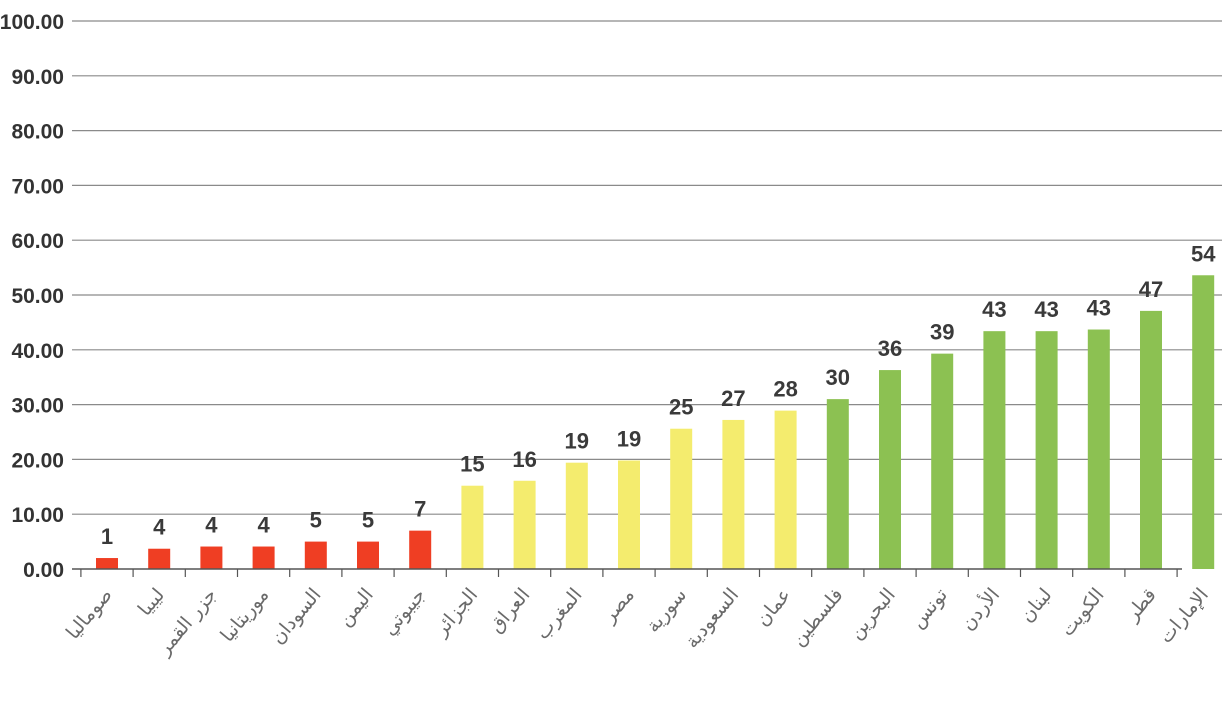  Describe the element at coordinates (296, 616) in the screenshot. I see `category-label: السودان` at that location.